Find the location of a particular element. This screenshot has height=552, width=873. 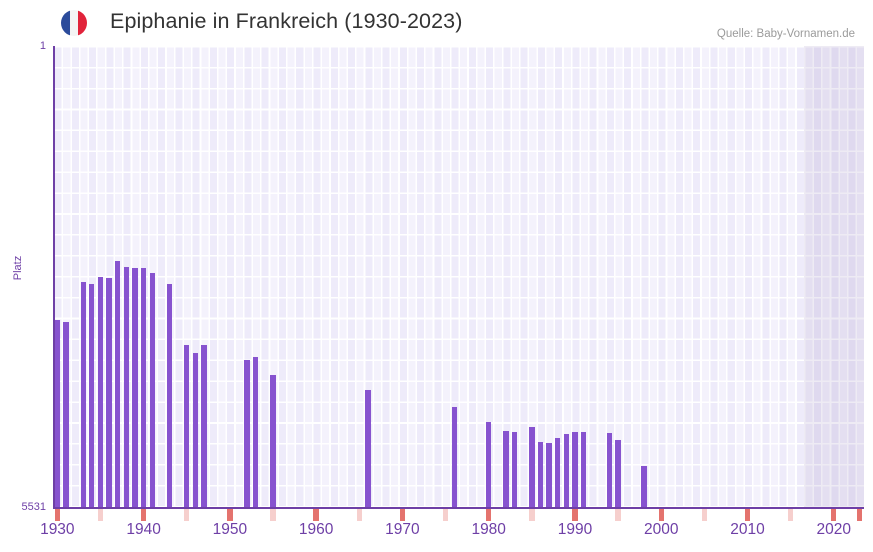

page-title: Epiphanie in Frankreich (1930-2023) is located at coordinates (286, 21).